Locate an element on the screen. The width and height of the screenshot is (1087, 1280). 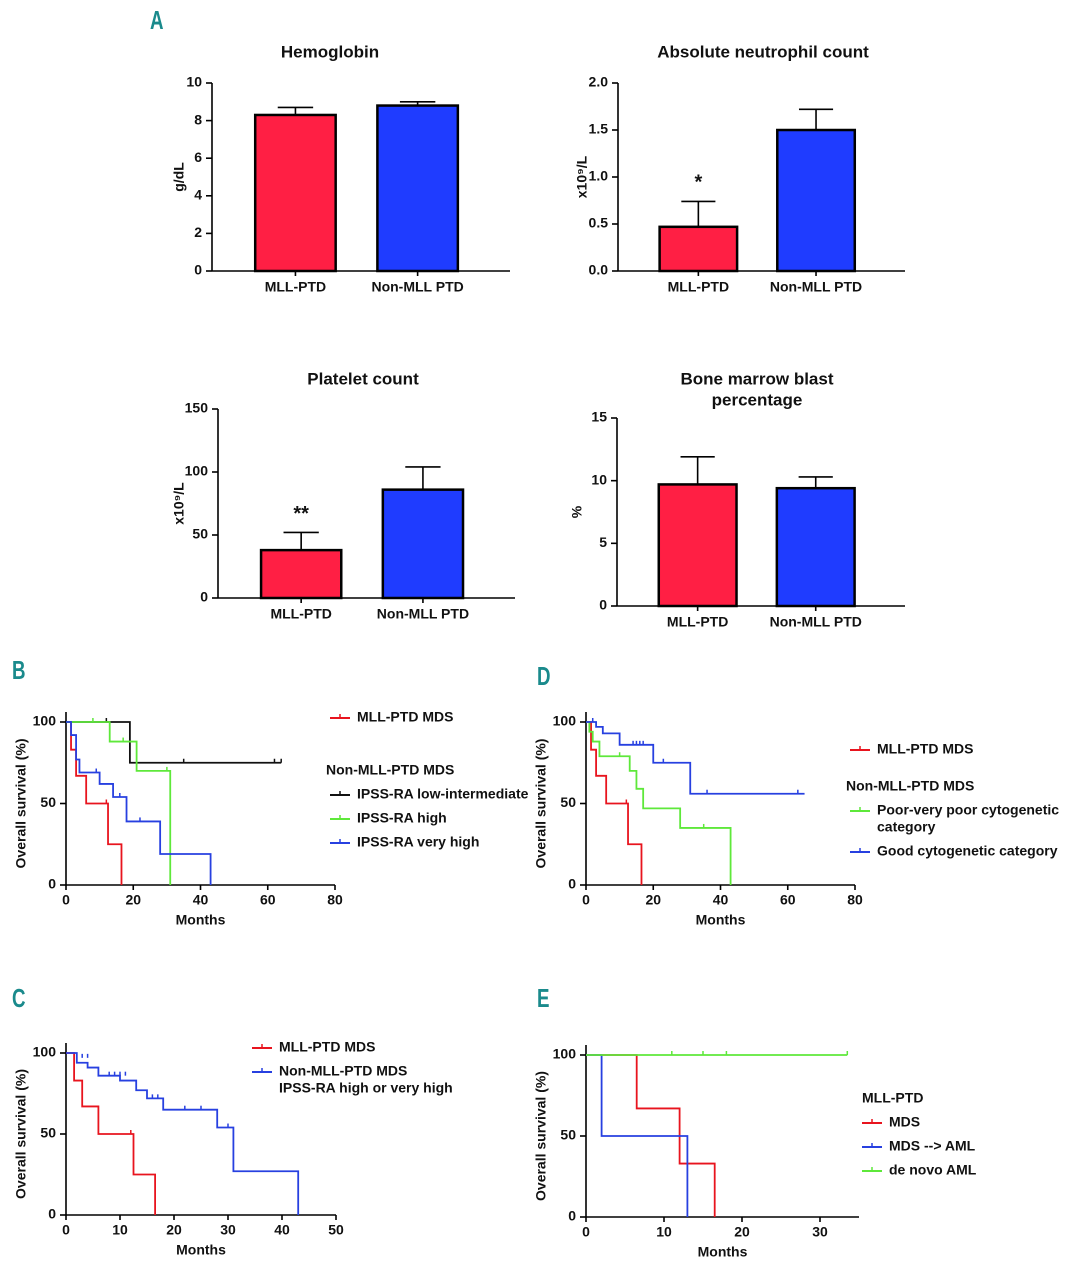
y-tick-label: 0.0 is located at coordinates (599, 270).